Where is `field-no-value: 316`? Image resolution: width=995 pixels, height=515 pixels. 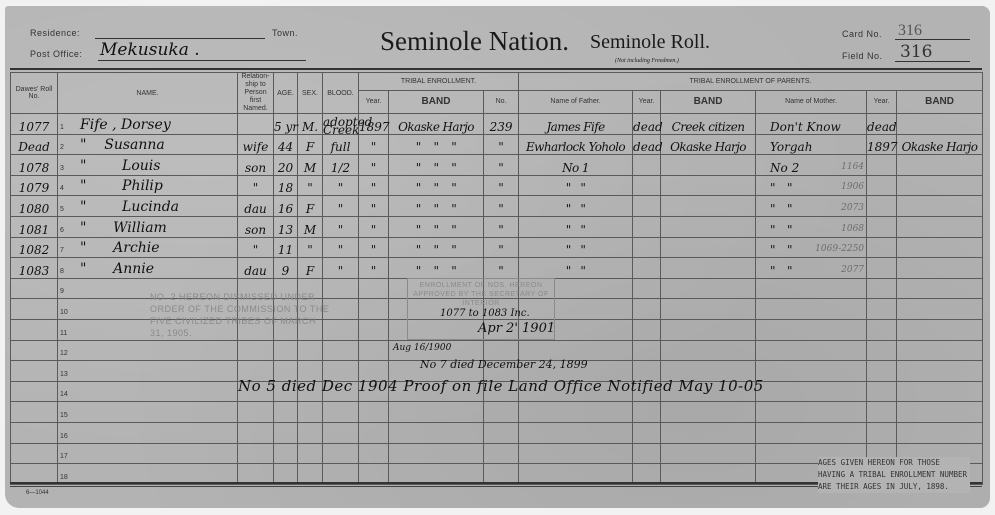
field-no-value: 316 is located at coordinates (916, 52).